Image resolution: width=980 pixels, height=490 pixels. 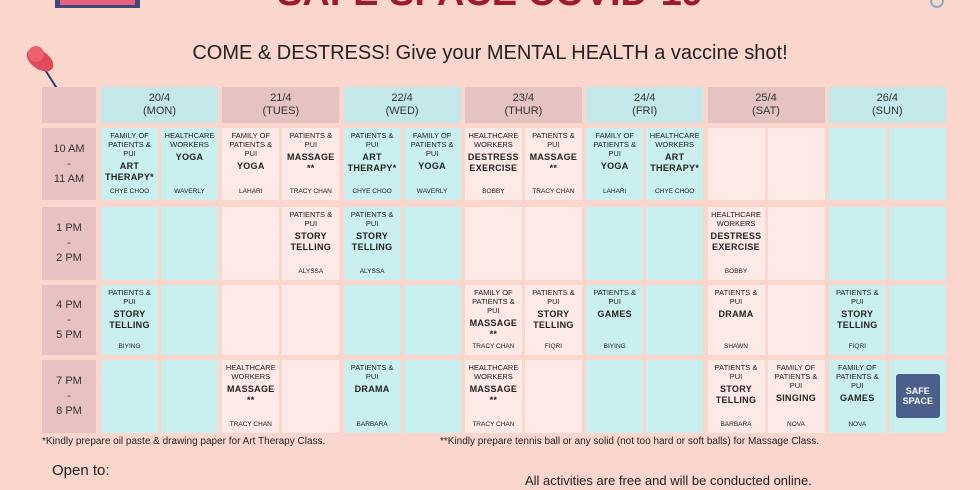 What do you see at coordinates (69, 148) in the screenshot?
I see `time-part: 10 AM` at bounding box center [69, 148].